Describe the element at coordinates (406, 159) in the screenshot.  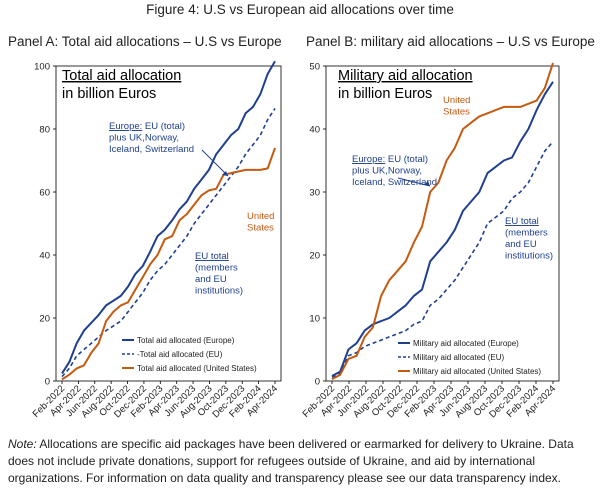
I see `panel-b-annotation-rest: EU (total)` at that location.